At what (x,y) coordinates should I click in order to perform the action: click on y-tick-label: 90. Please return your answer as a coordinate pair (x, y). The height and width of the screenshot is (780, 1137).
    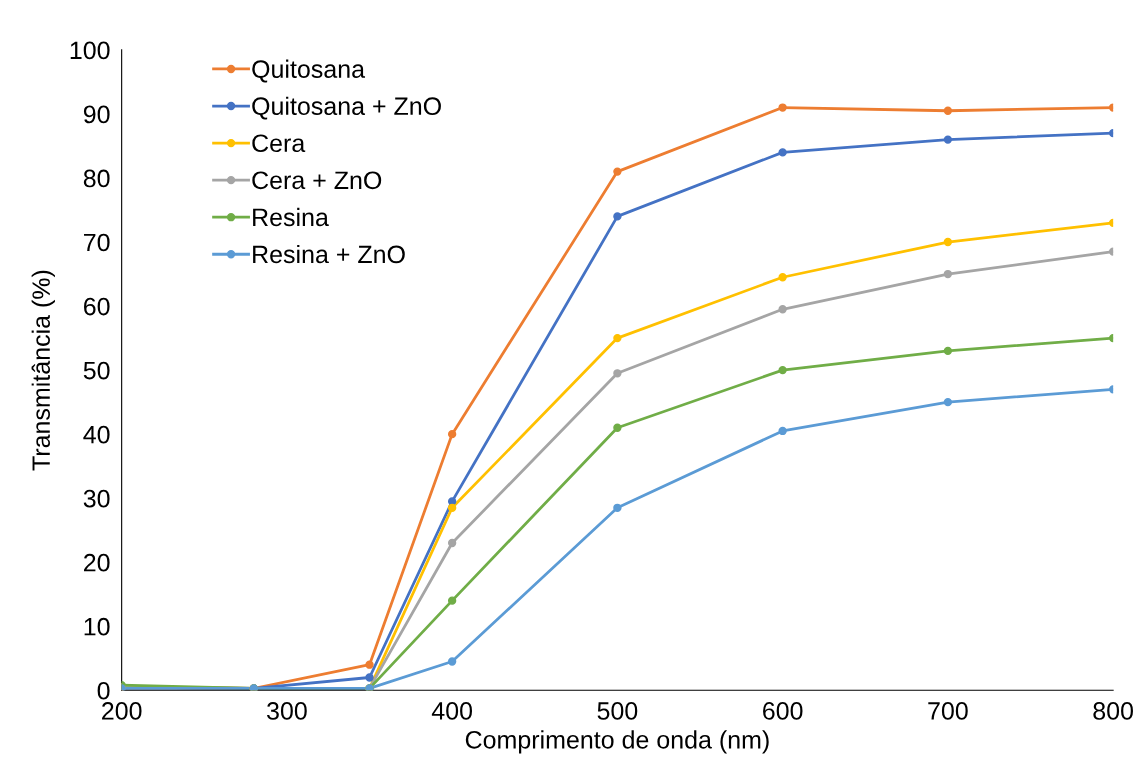
    Looking at the image, I should click on (96, 114).